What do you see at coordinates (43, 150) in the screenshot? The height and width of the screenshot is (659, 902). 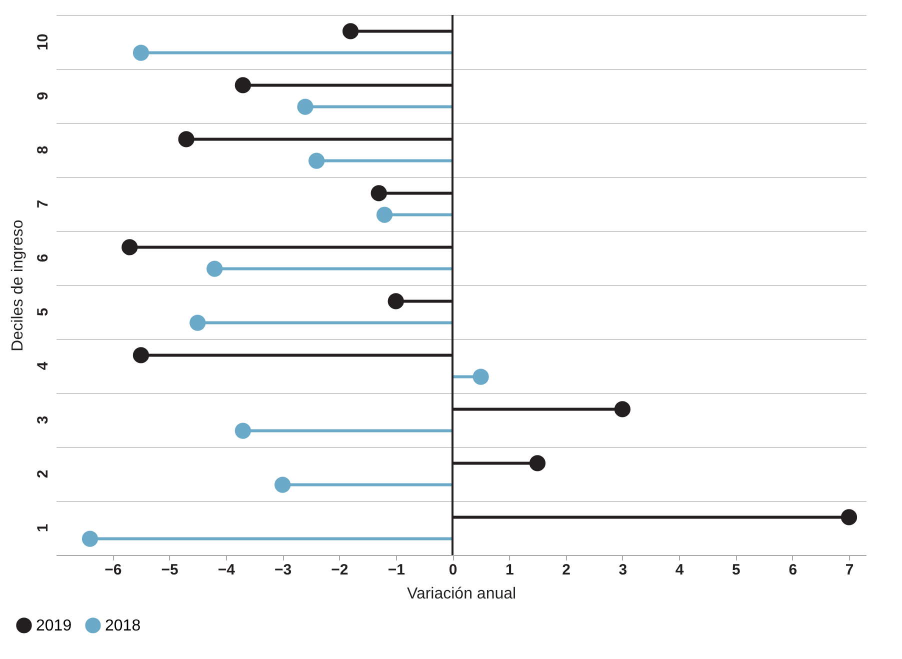 I see `y-tick-label: 8` at bounding box center [43, 150].